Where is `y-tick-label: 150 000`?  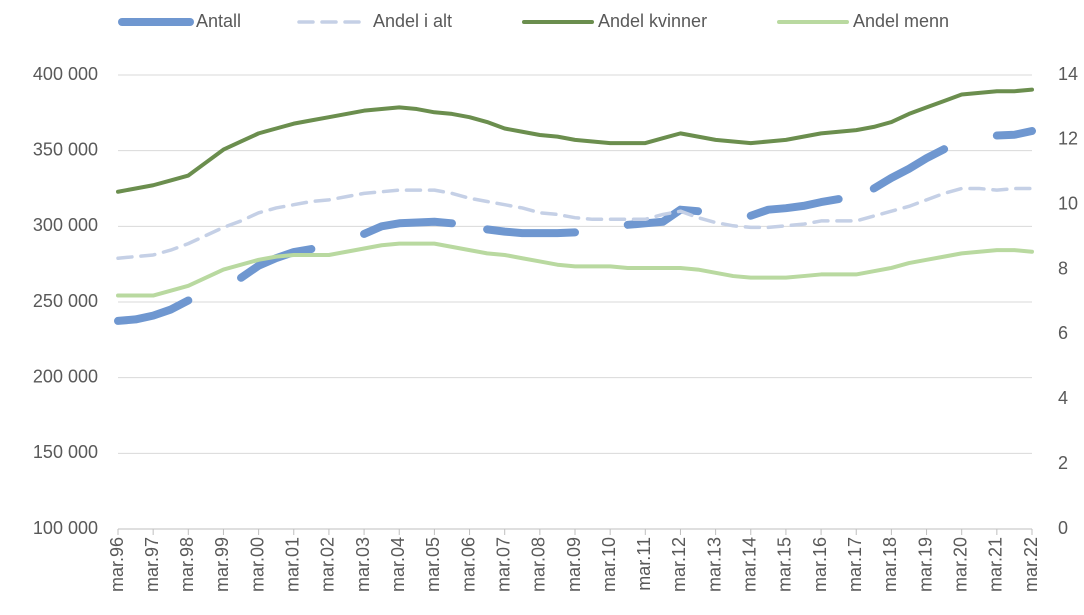
y-tick-label: 150 000 is located at coordinates (65, 452).